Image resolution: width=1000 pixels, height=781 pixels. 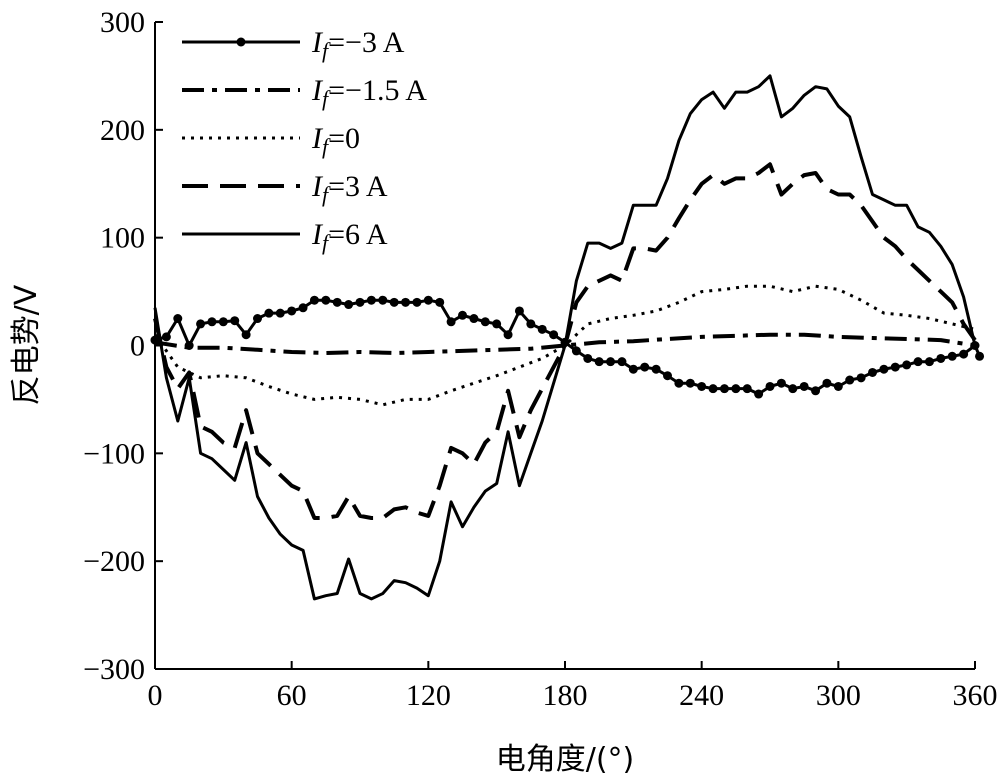 I want to click on x-tick-label: 360, so click(x=975, y=695).